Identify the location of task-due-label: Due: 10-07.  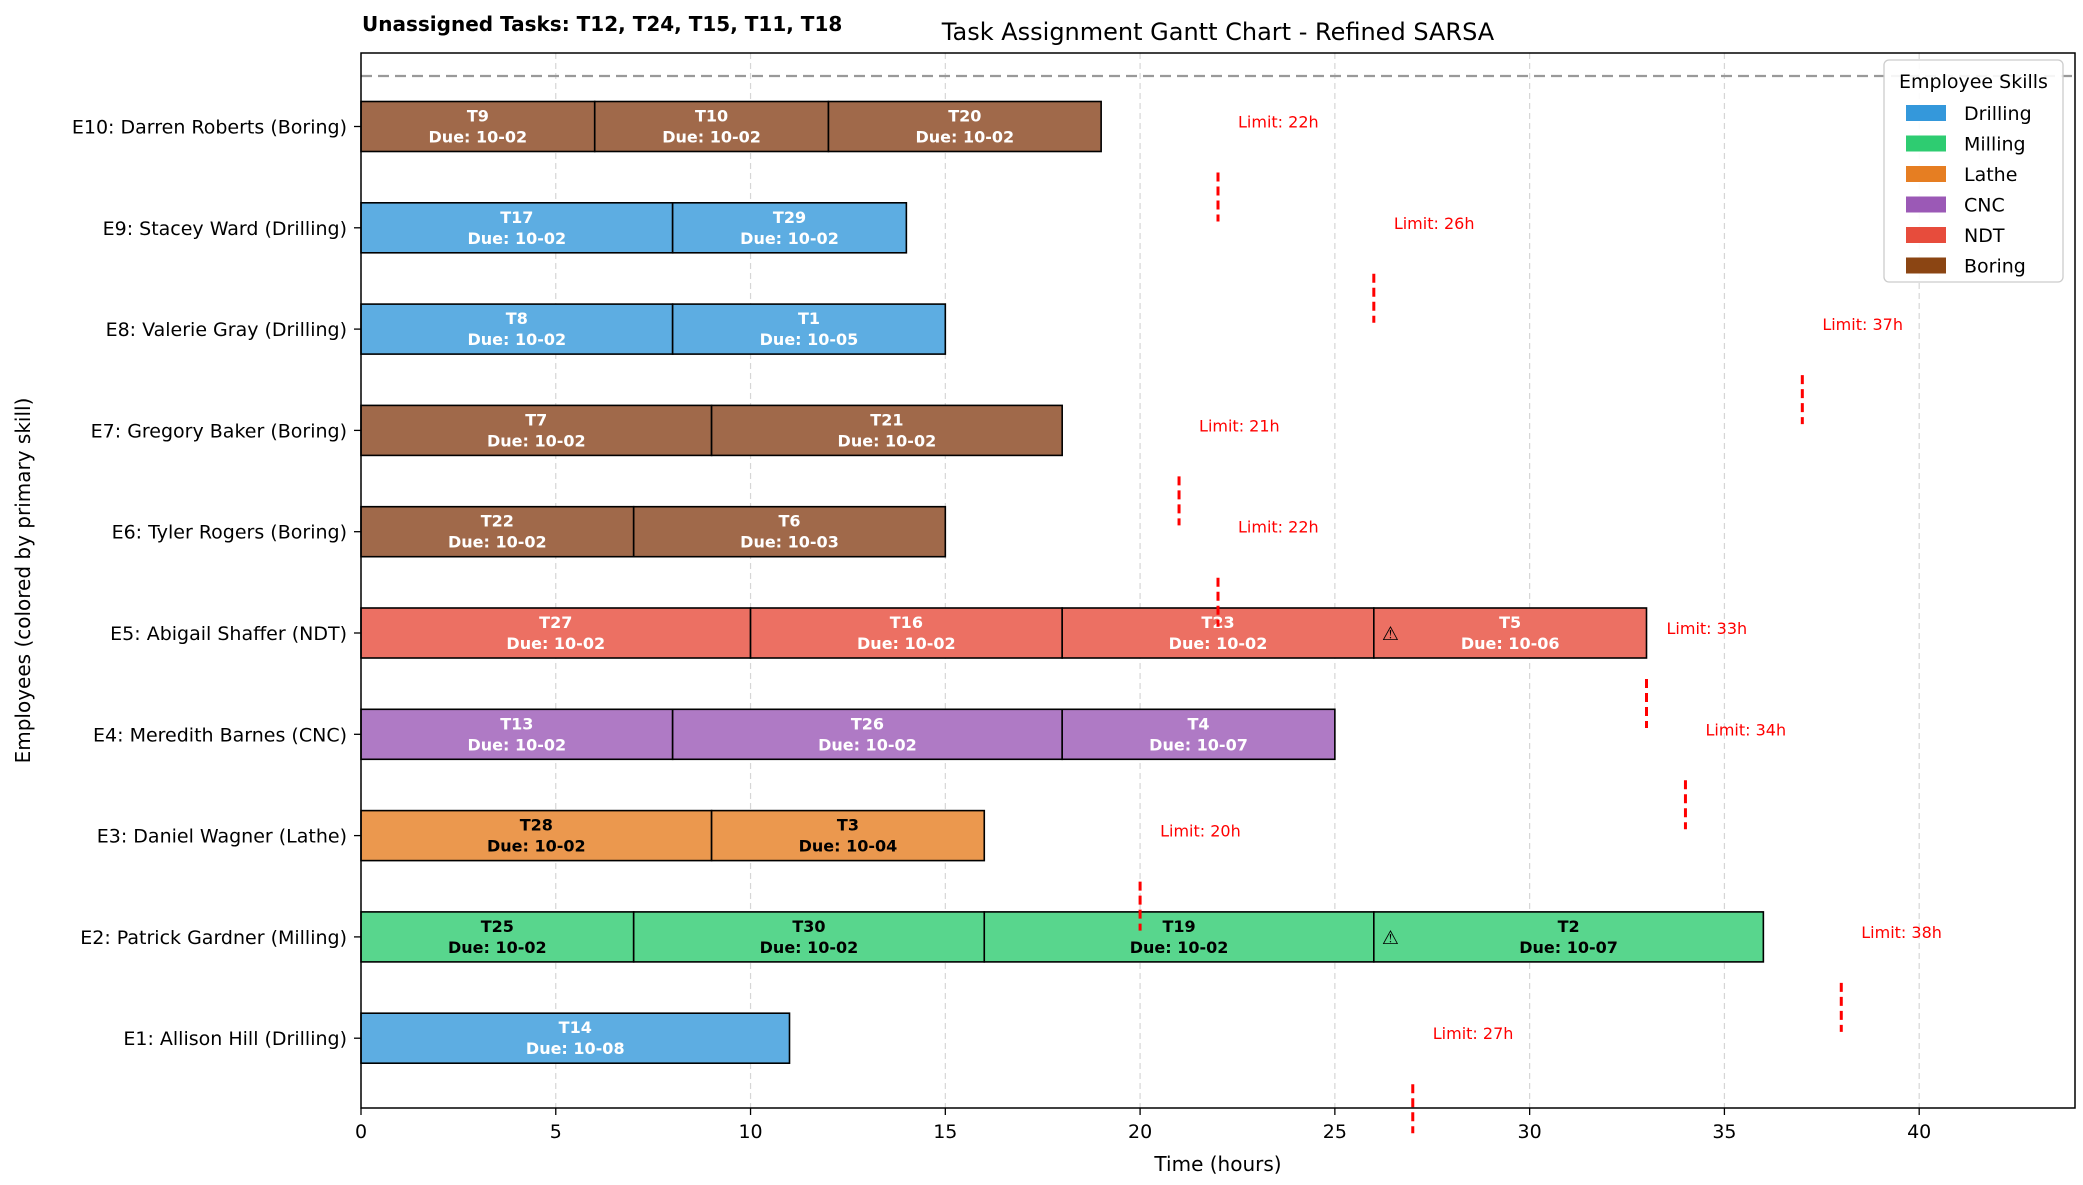
(1568, 947).